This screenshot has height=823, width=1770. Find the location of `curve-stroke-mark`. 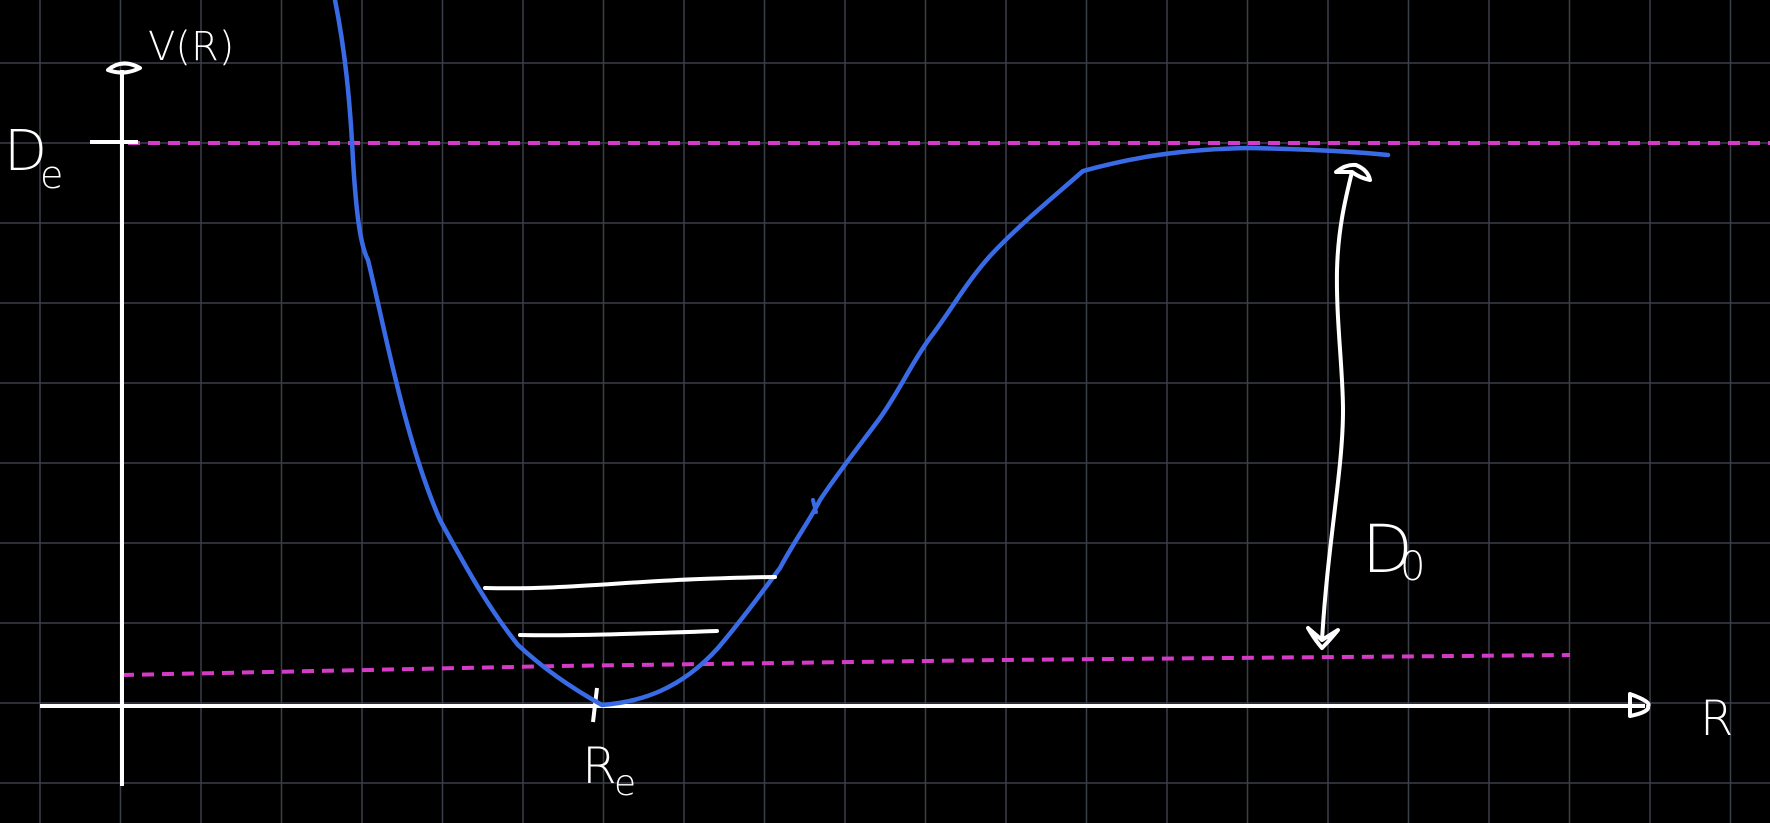

curve-stroke-mark is located at coordinates (814, 506).